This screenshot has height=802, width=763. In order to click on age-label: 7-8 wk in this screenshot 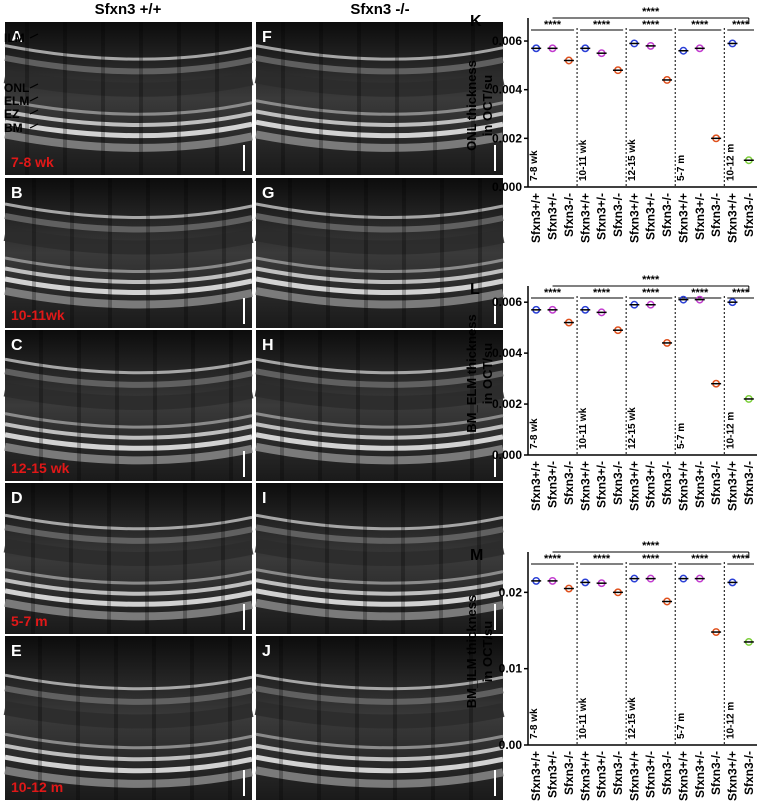, I will do `click(32, 162)`.